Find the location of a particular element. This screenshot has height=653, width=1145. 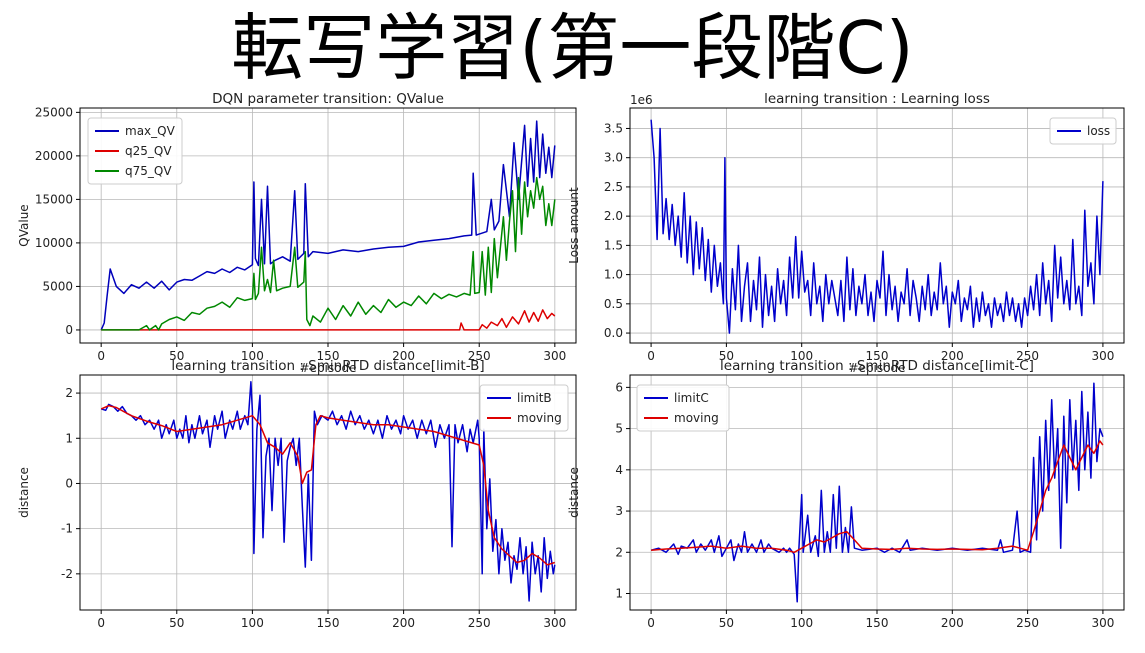

y-tick-label: 0.5 is located at coordinates (613, 304).